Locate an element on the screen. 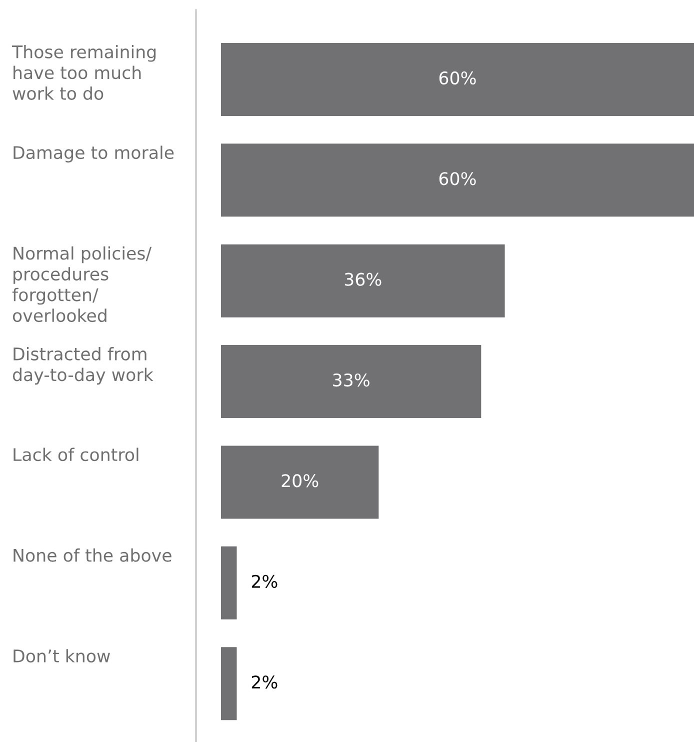 Image resolution: width=694 pixels, height=742 pixels. y-tick-label: Damage to morale is located at coordinates (94, 154).